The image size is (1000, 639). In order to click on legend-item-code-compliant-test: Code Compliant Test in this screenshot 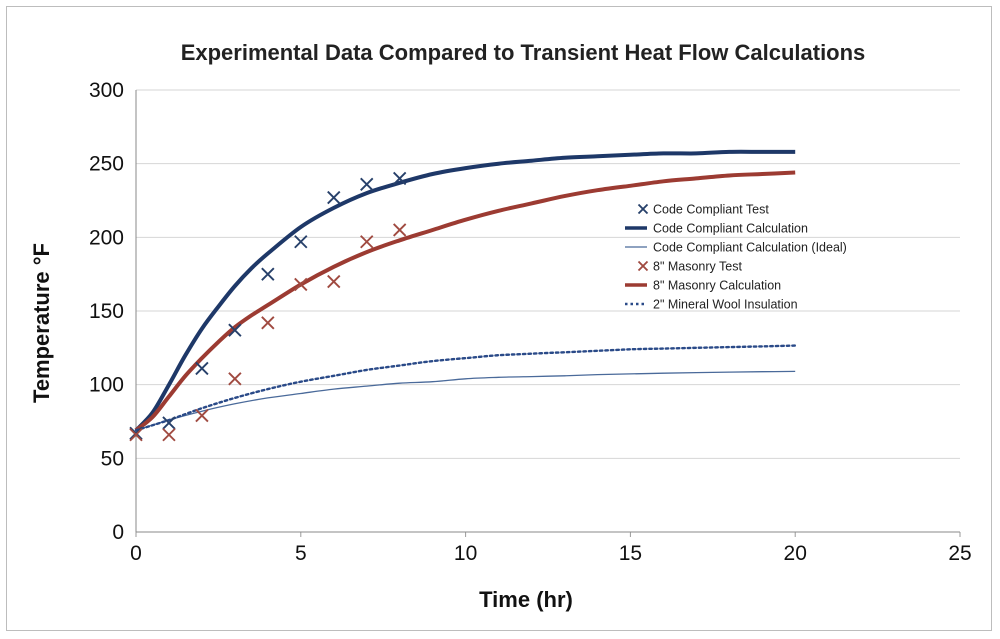, I will do `click(703, 210)`.